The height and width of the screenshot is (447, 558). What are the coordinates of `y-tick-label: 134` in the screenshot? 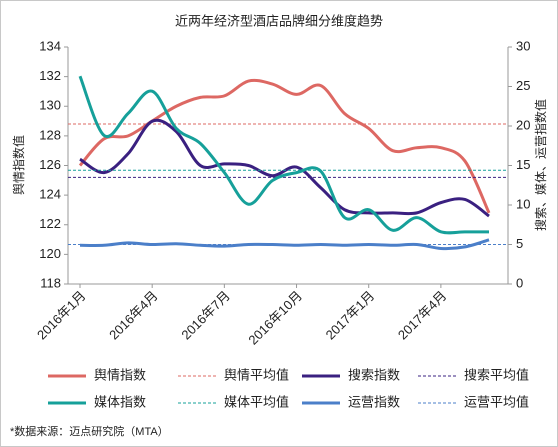 It's located at (50, 45).